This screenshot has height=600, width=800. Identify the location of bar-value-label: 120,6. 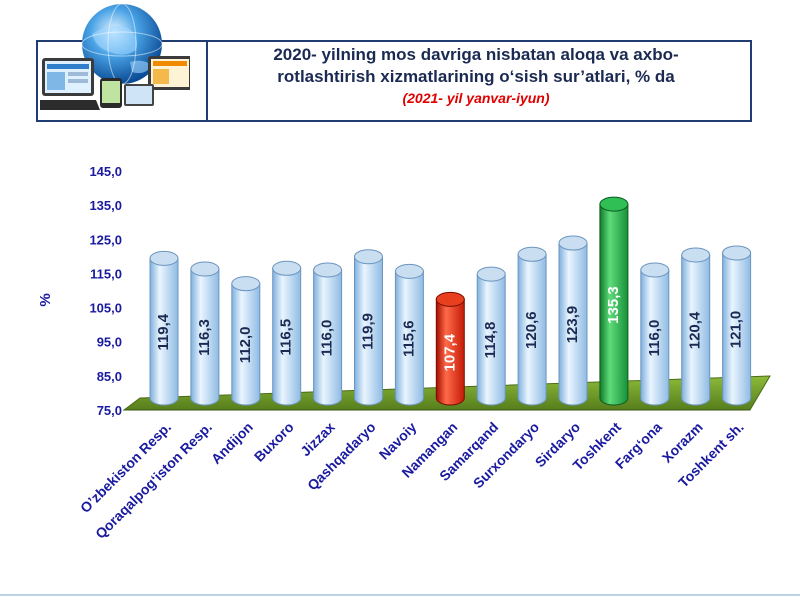
(531, 330).